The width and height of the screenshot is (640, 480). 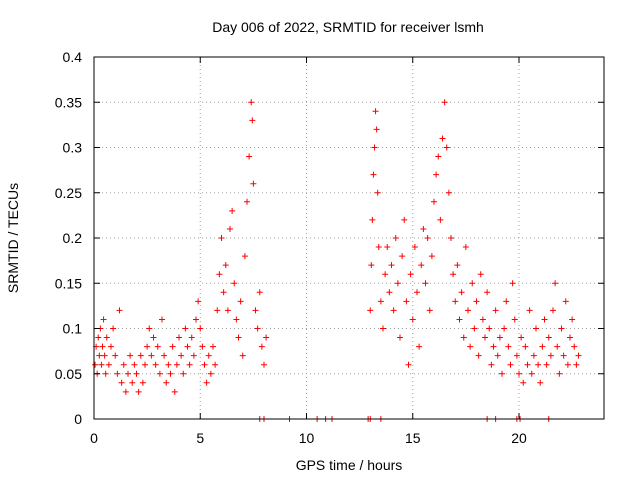 What do you see at coordinates (73, 57) in the screenshot?
I see `y-tick-label: 0.4` at bounding box center [73, 57].